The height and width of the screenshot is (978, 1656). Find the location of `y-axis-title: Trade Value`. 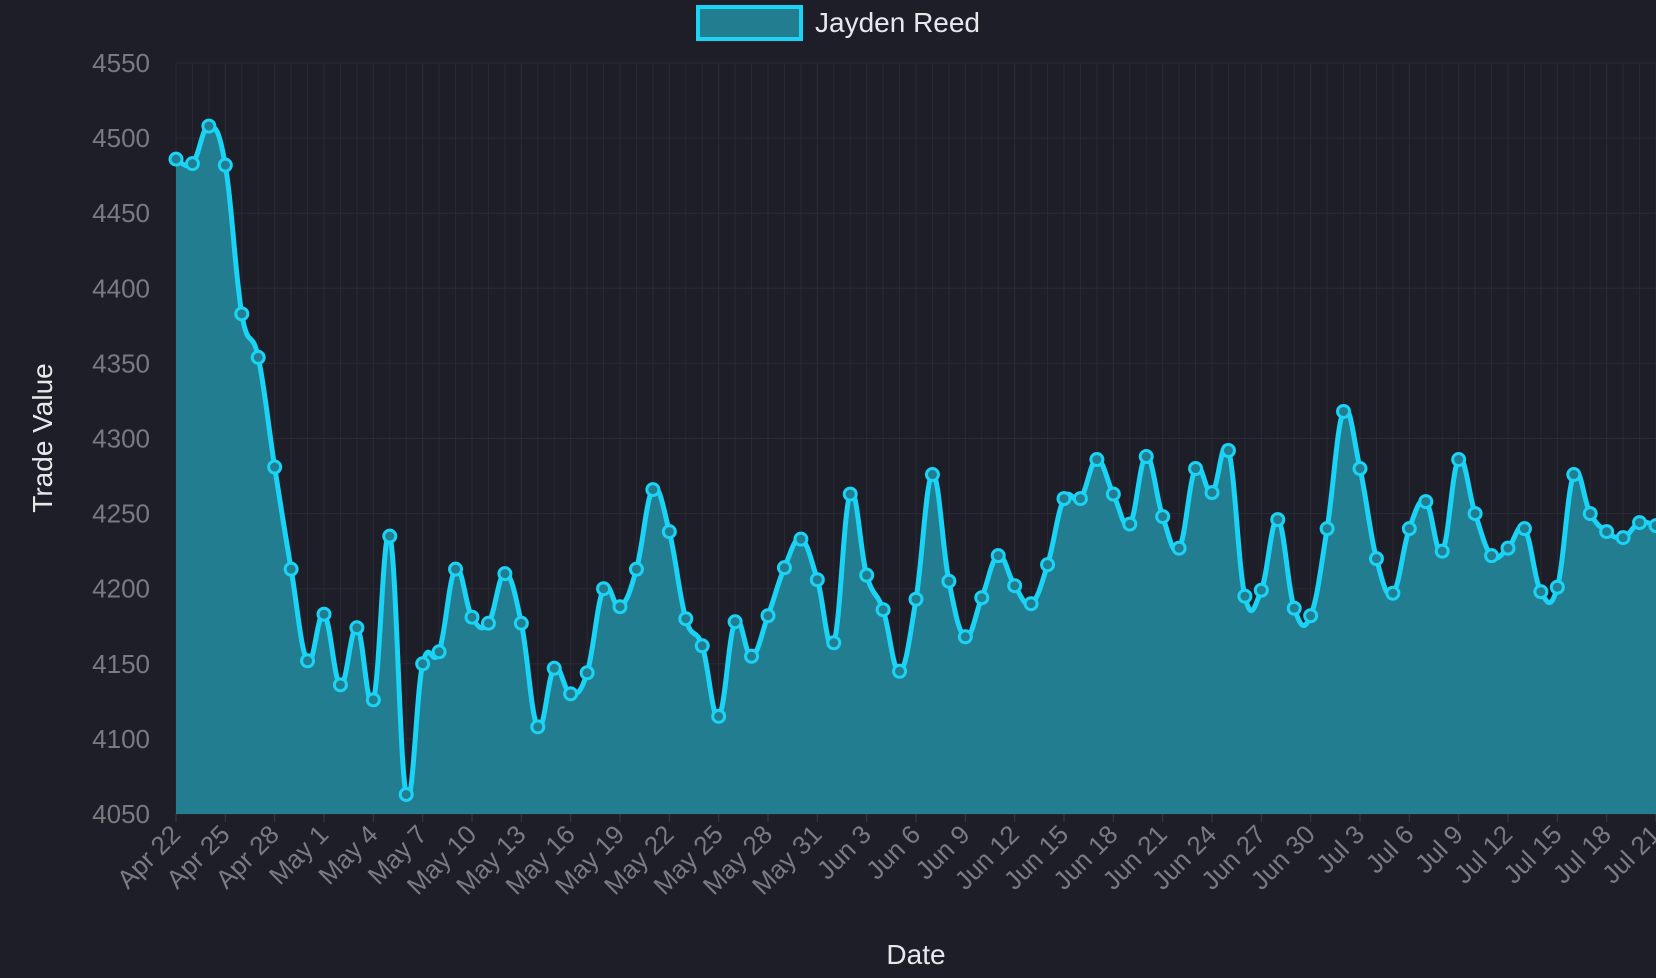

y-axis-title: Trade Value is located at coordinates (42, 437).